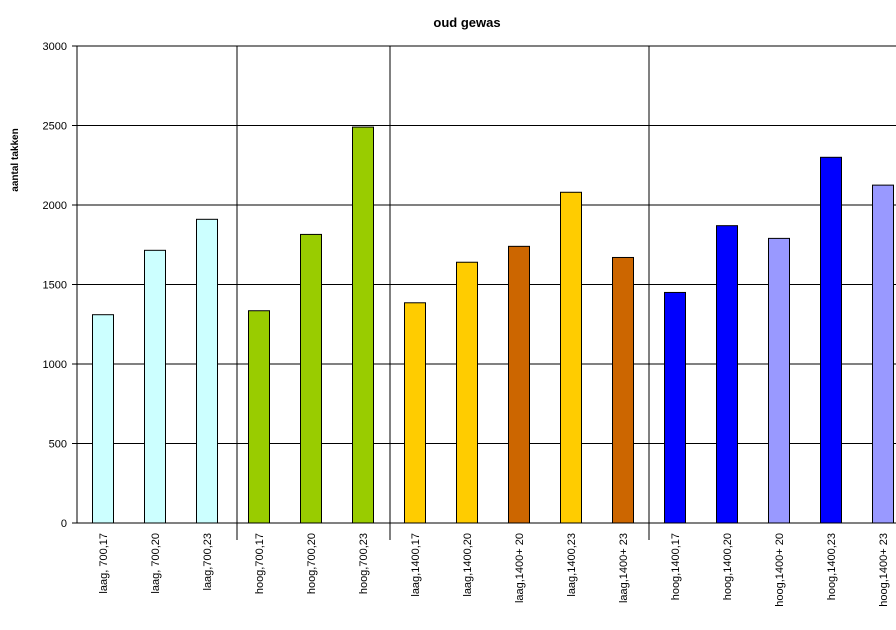 The width and height of the screenshot is (896, 630). I want to click on y-tick-label: 2000, so click(55, 206).